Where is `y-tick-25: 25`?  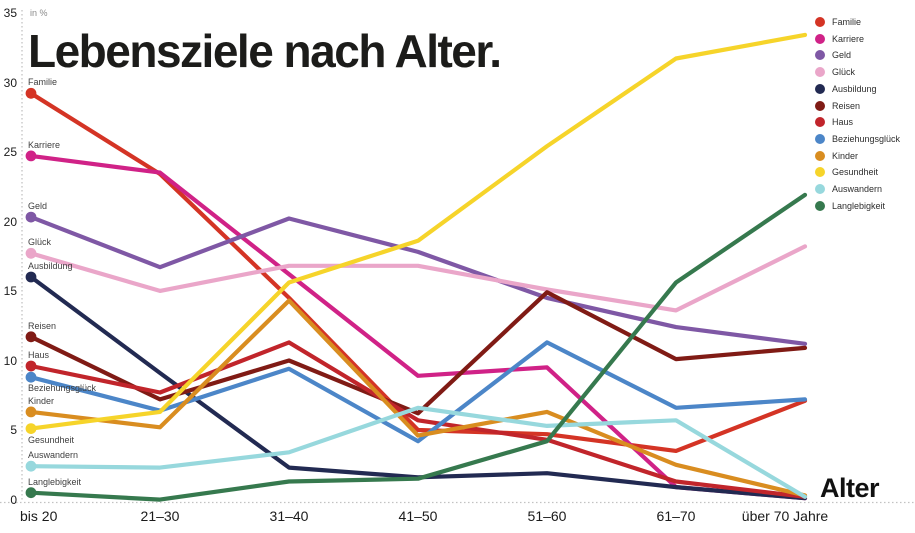
y-tick-25: 25 is located at coordinates (10, 152).